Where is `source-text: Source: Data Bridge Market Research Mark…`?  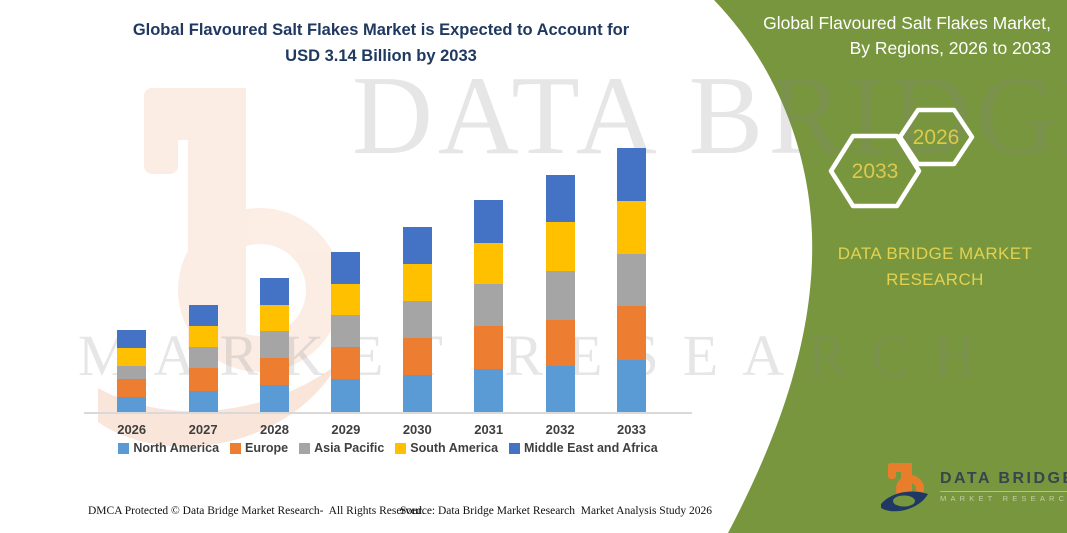 source-text: Source: Data Bridge Market Research Mark… is located at coordinates (556, 511).